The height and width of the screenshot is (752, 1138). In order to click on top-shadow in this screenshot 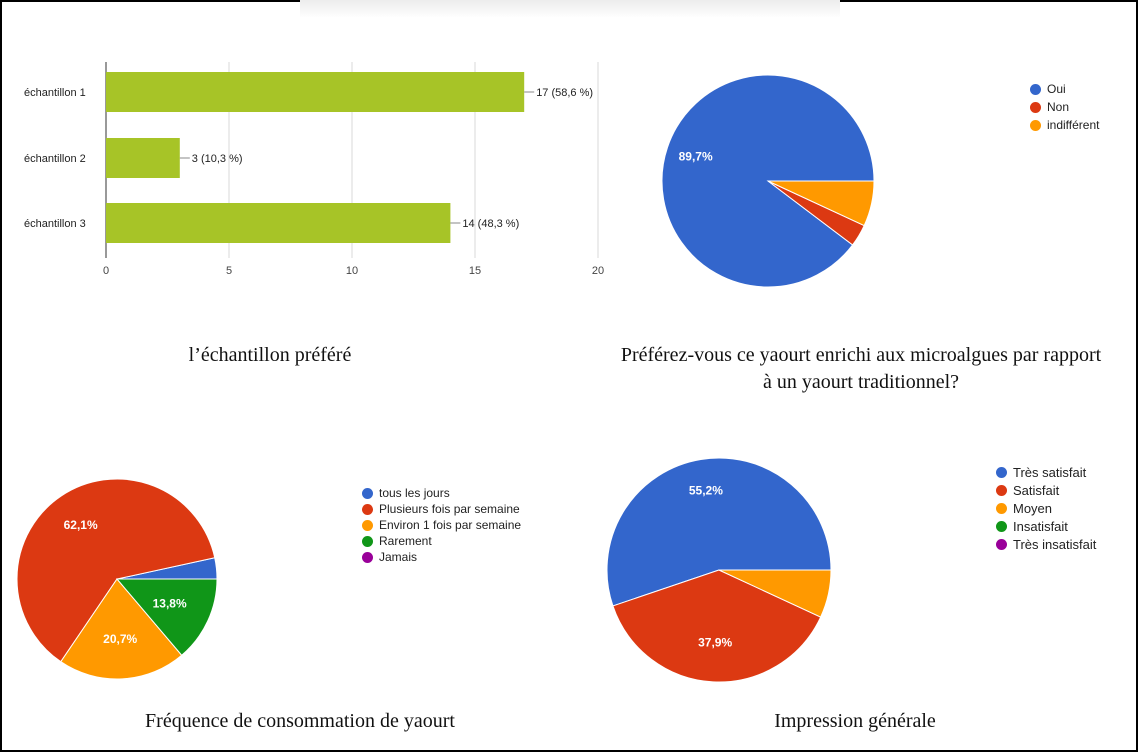, I will do `click(570, 9)`.